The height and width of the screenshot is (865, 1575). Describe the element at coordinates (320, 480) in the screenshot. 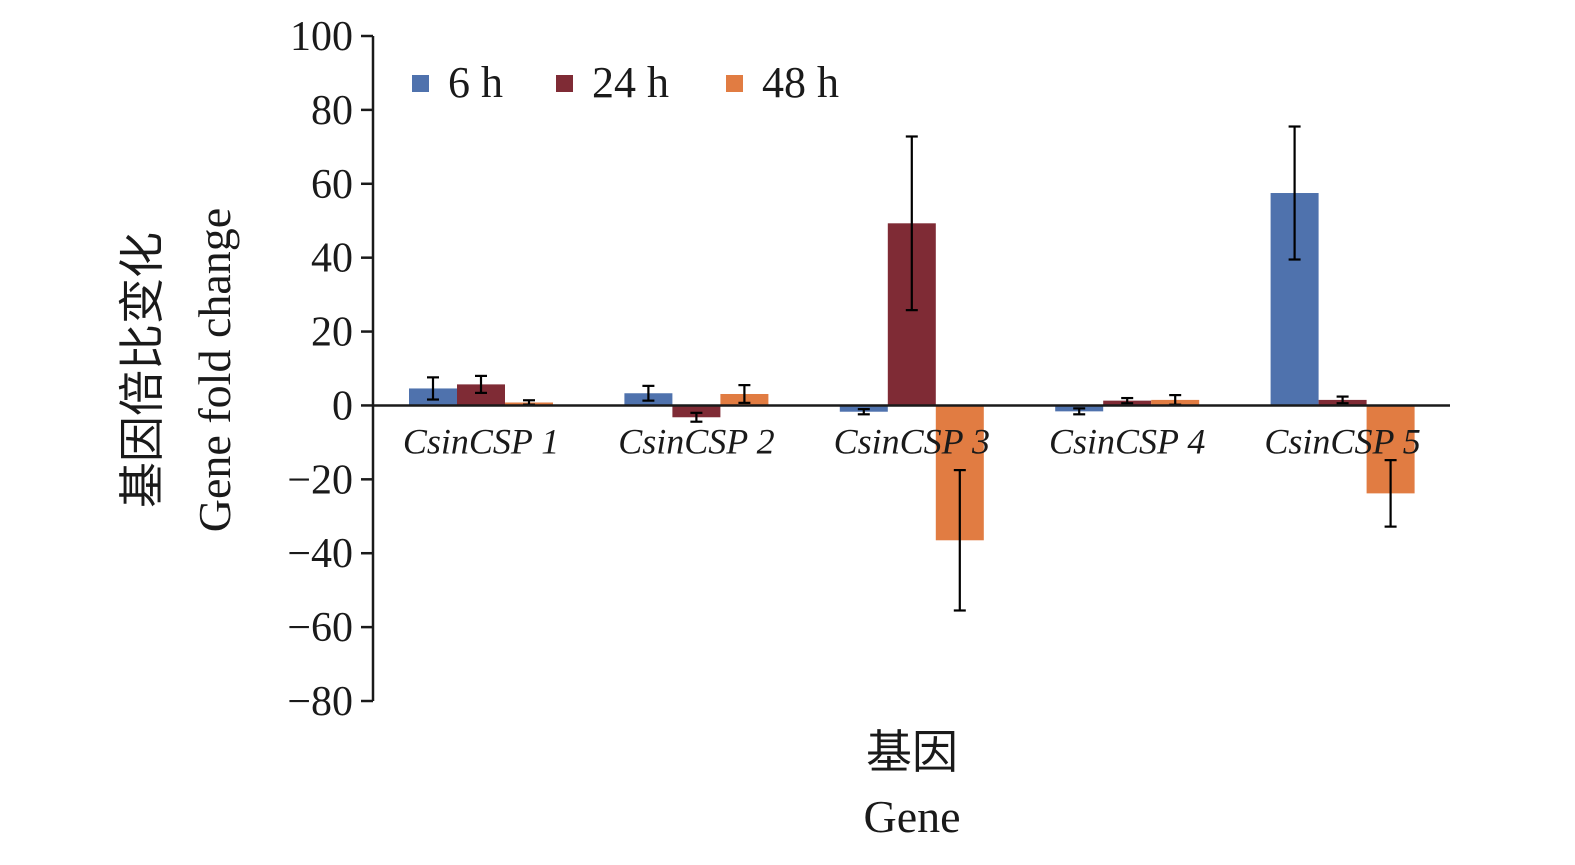

I see `y-tick-label: −20` at that location.